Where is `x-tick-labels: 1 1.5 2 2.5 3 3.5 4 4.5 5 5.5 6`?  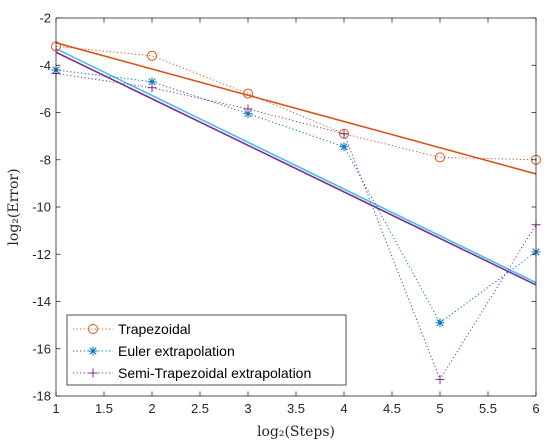
x-tick-labels: 1 1.5 2 2.5 3 3.5 4 4.5 5 5.5 6 is located at coordinates (295, 408).